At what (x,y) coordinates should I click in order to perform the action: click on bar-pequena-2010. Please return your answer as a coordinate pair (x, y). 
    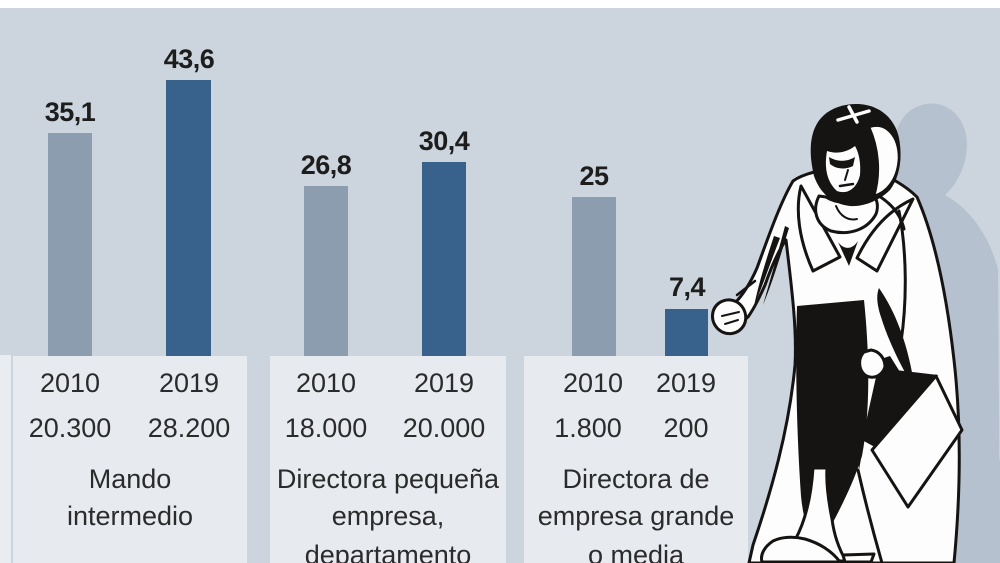
    Looking at the image, I should click on (326, 271).